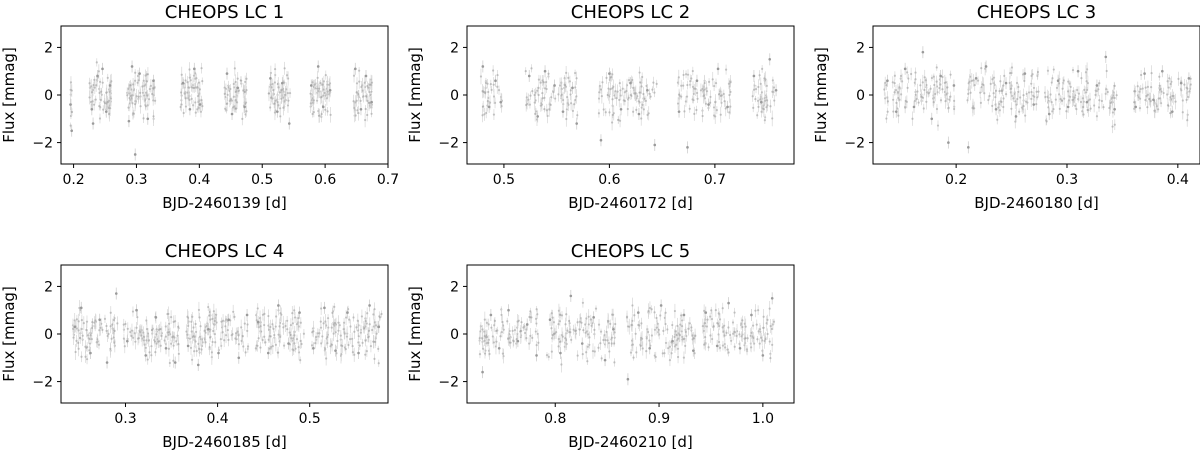 Image resolution: width=1200 pixels, height=455 pixels. What do you see at coordinates (415, 95) in the screenshot?
I see `y-axis-label: Flux [mmag]` at bounding box center [415, 95].